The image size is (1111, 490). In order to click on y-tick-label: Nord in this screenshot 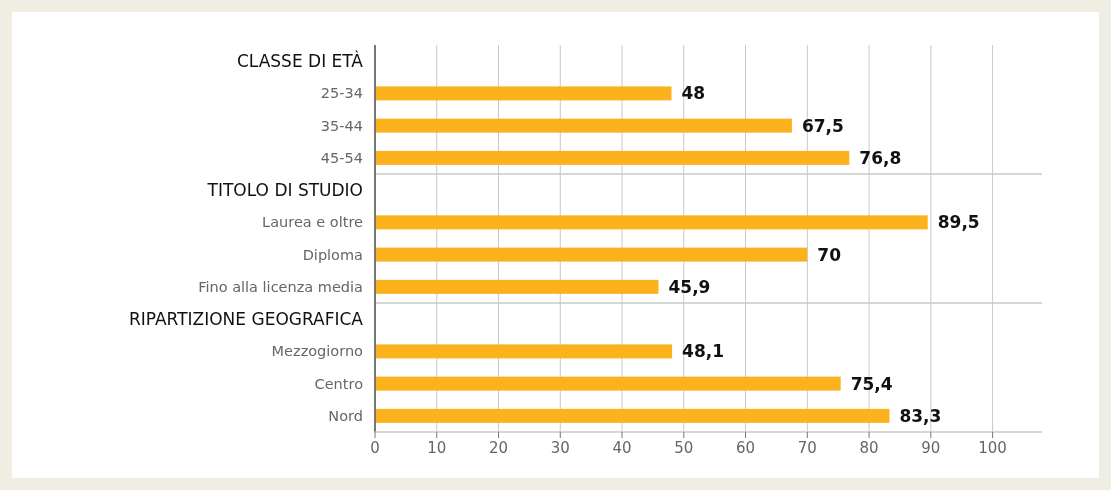, I will do `click(345, 415)`.